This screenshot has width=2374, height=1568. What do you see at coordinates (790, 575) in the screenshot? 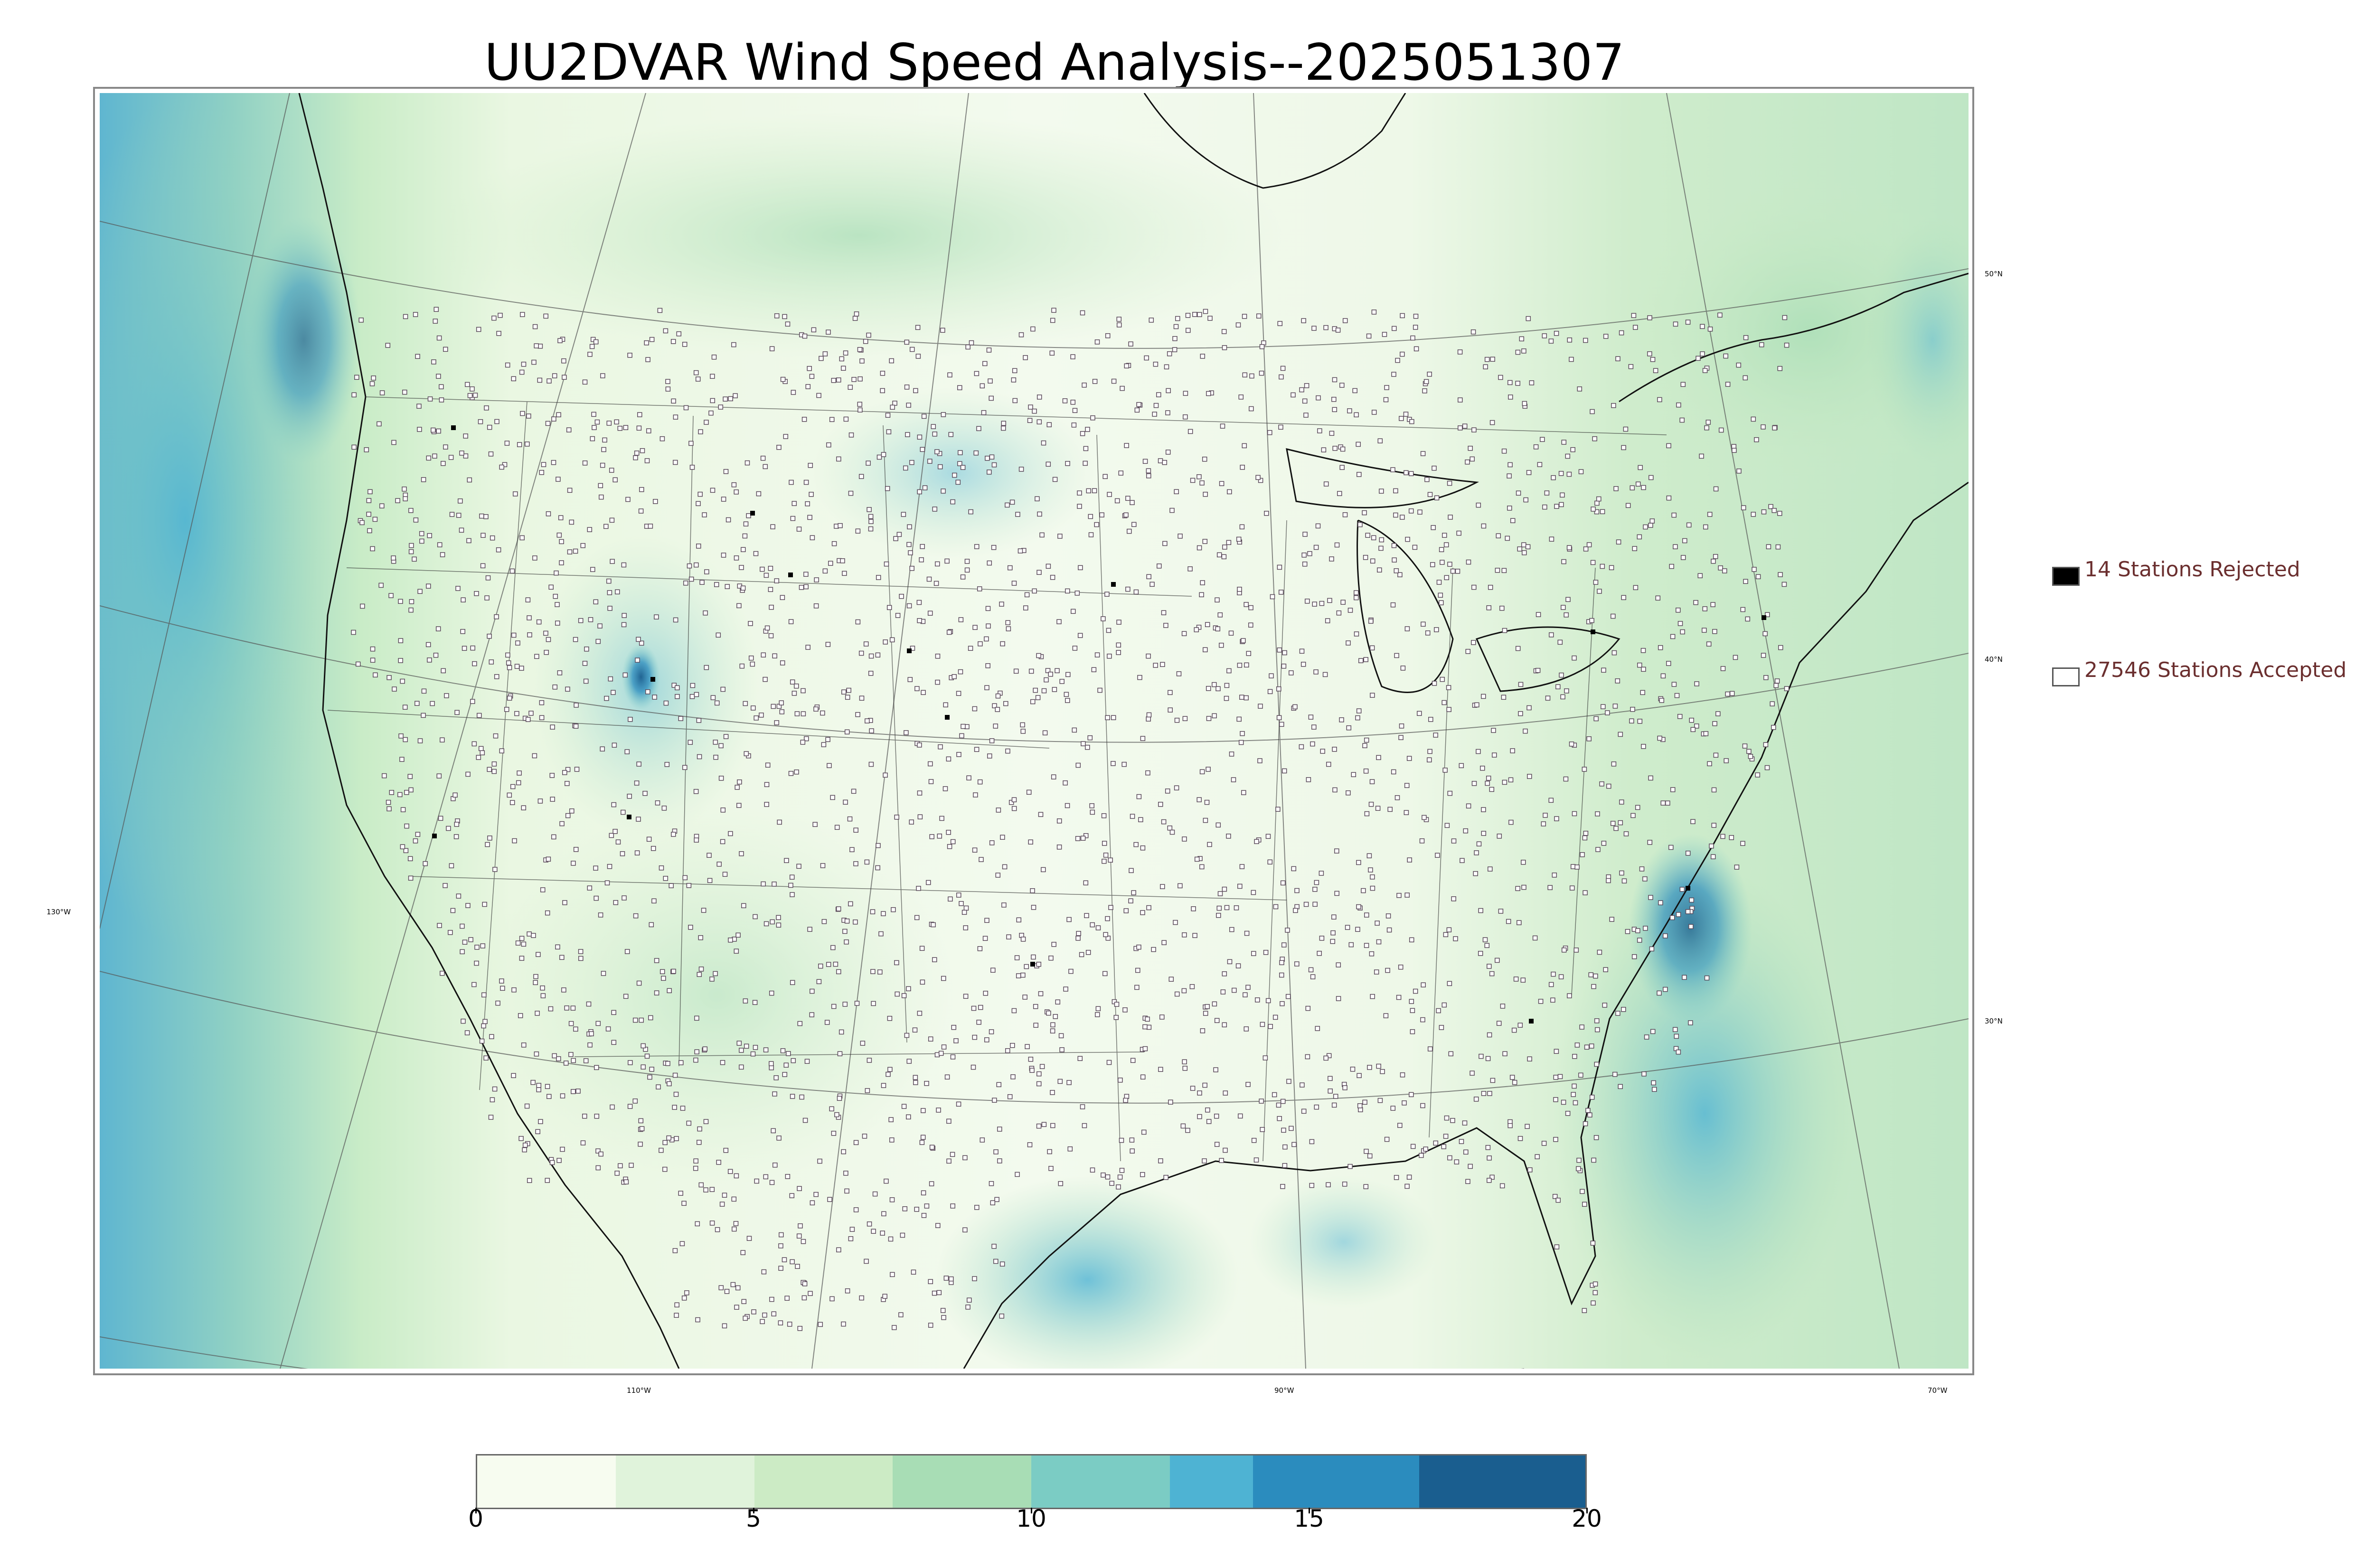
I see `rejected-station-marker` at bounding box center [790, 575].